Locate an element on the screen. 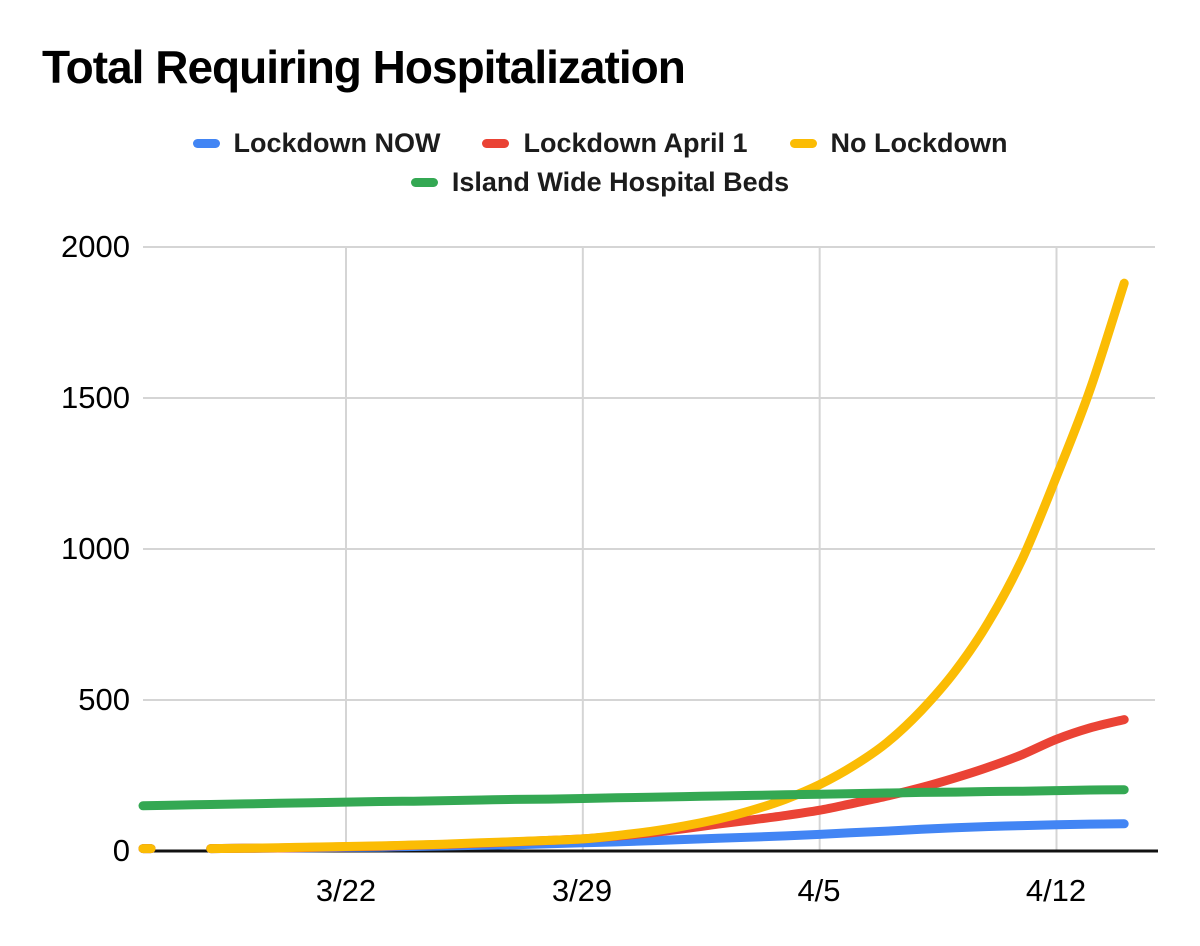  lockdown-now-swatch-icon is located at coordinates (206, 143).